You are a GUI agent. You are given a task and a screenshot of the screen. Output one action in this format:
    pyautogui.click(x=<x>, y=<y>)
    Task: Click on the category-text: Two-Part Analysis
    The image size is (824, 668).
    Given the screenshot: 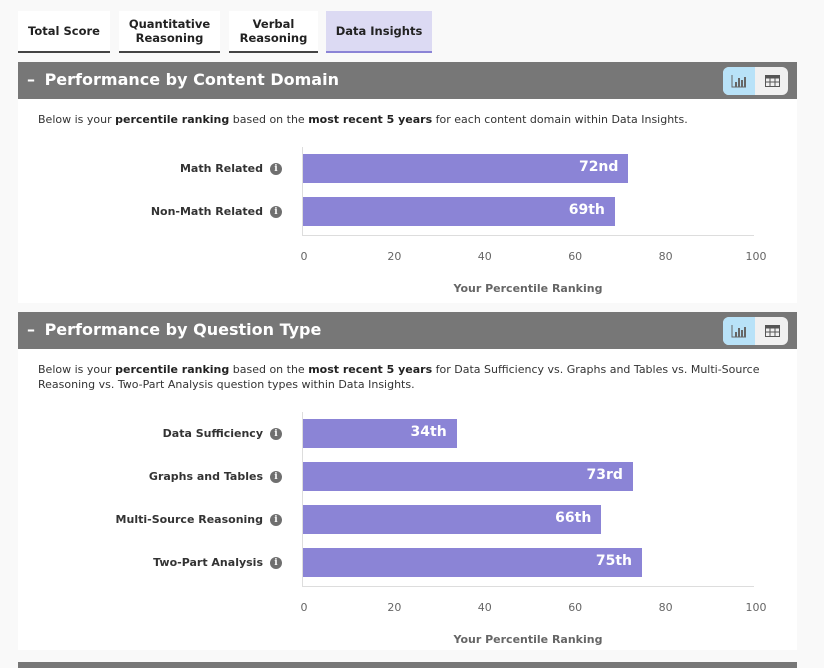 What is the action you would take?
    pyautogui.click(x=208, y=562)
    